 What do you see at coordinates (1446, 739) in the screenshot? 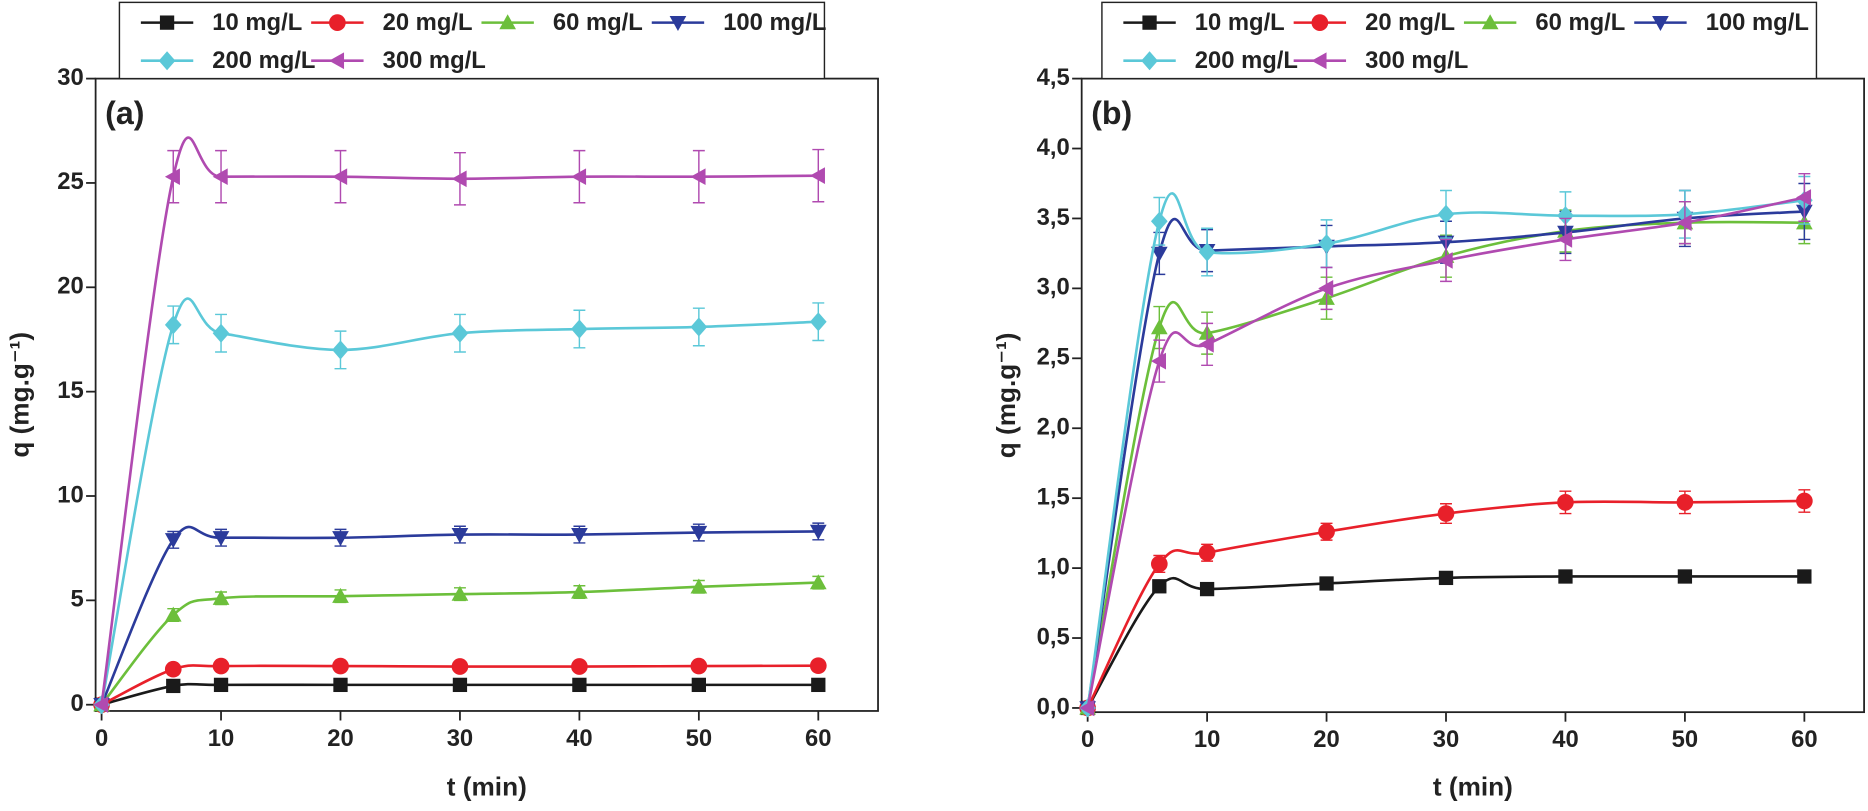
I see `x-tick-label: 30` at bounding box center [1446, 739].